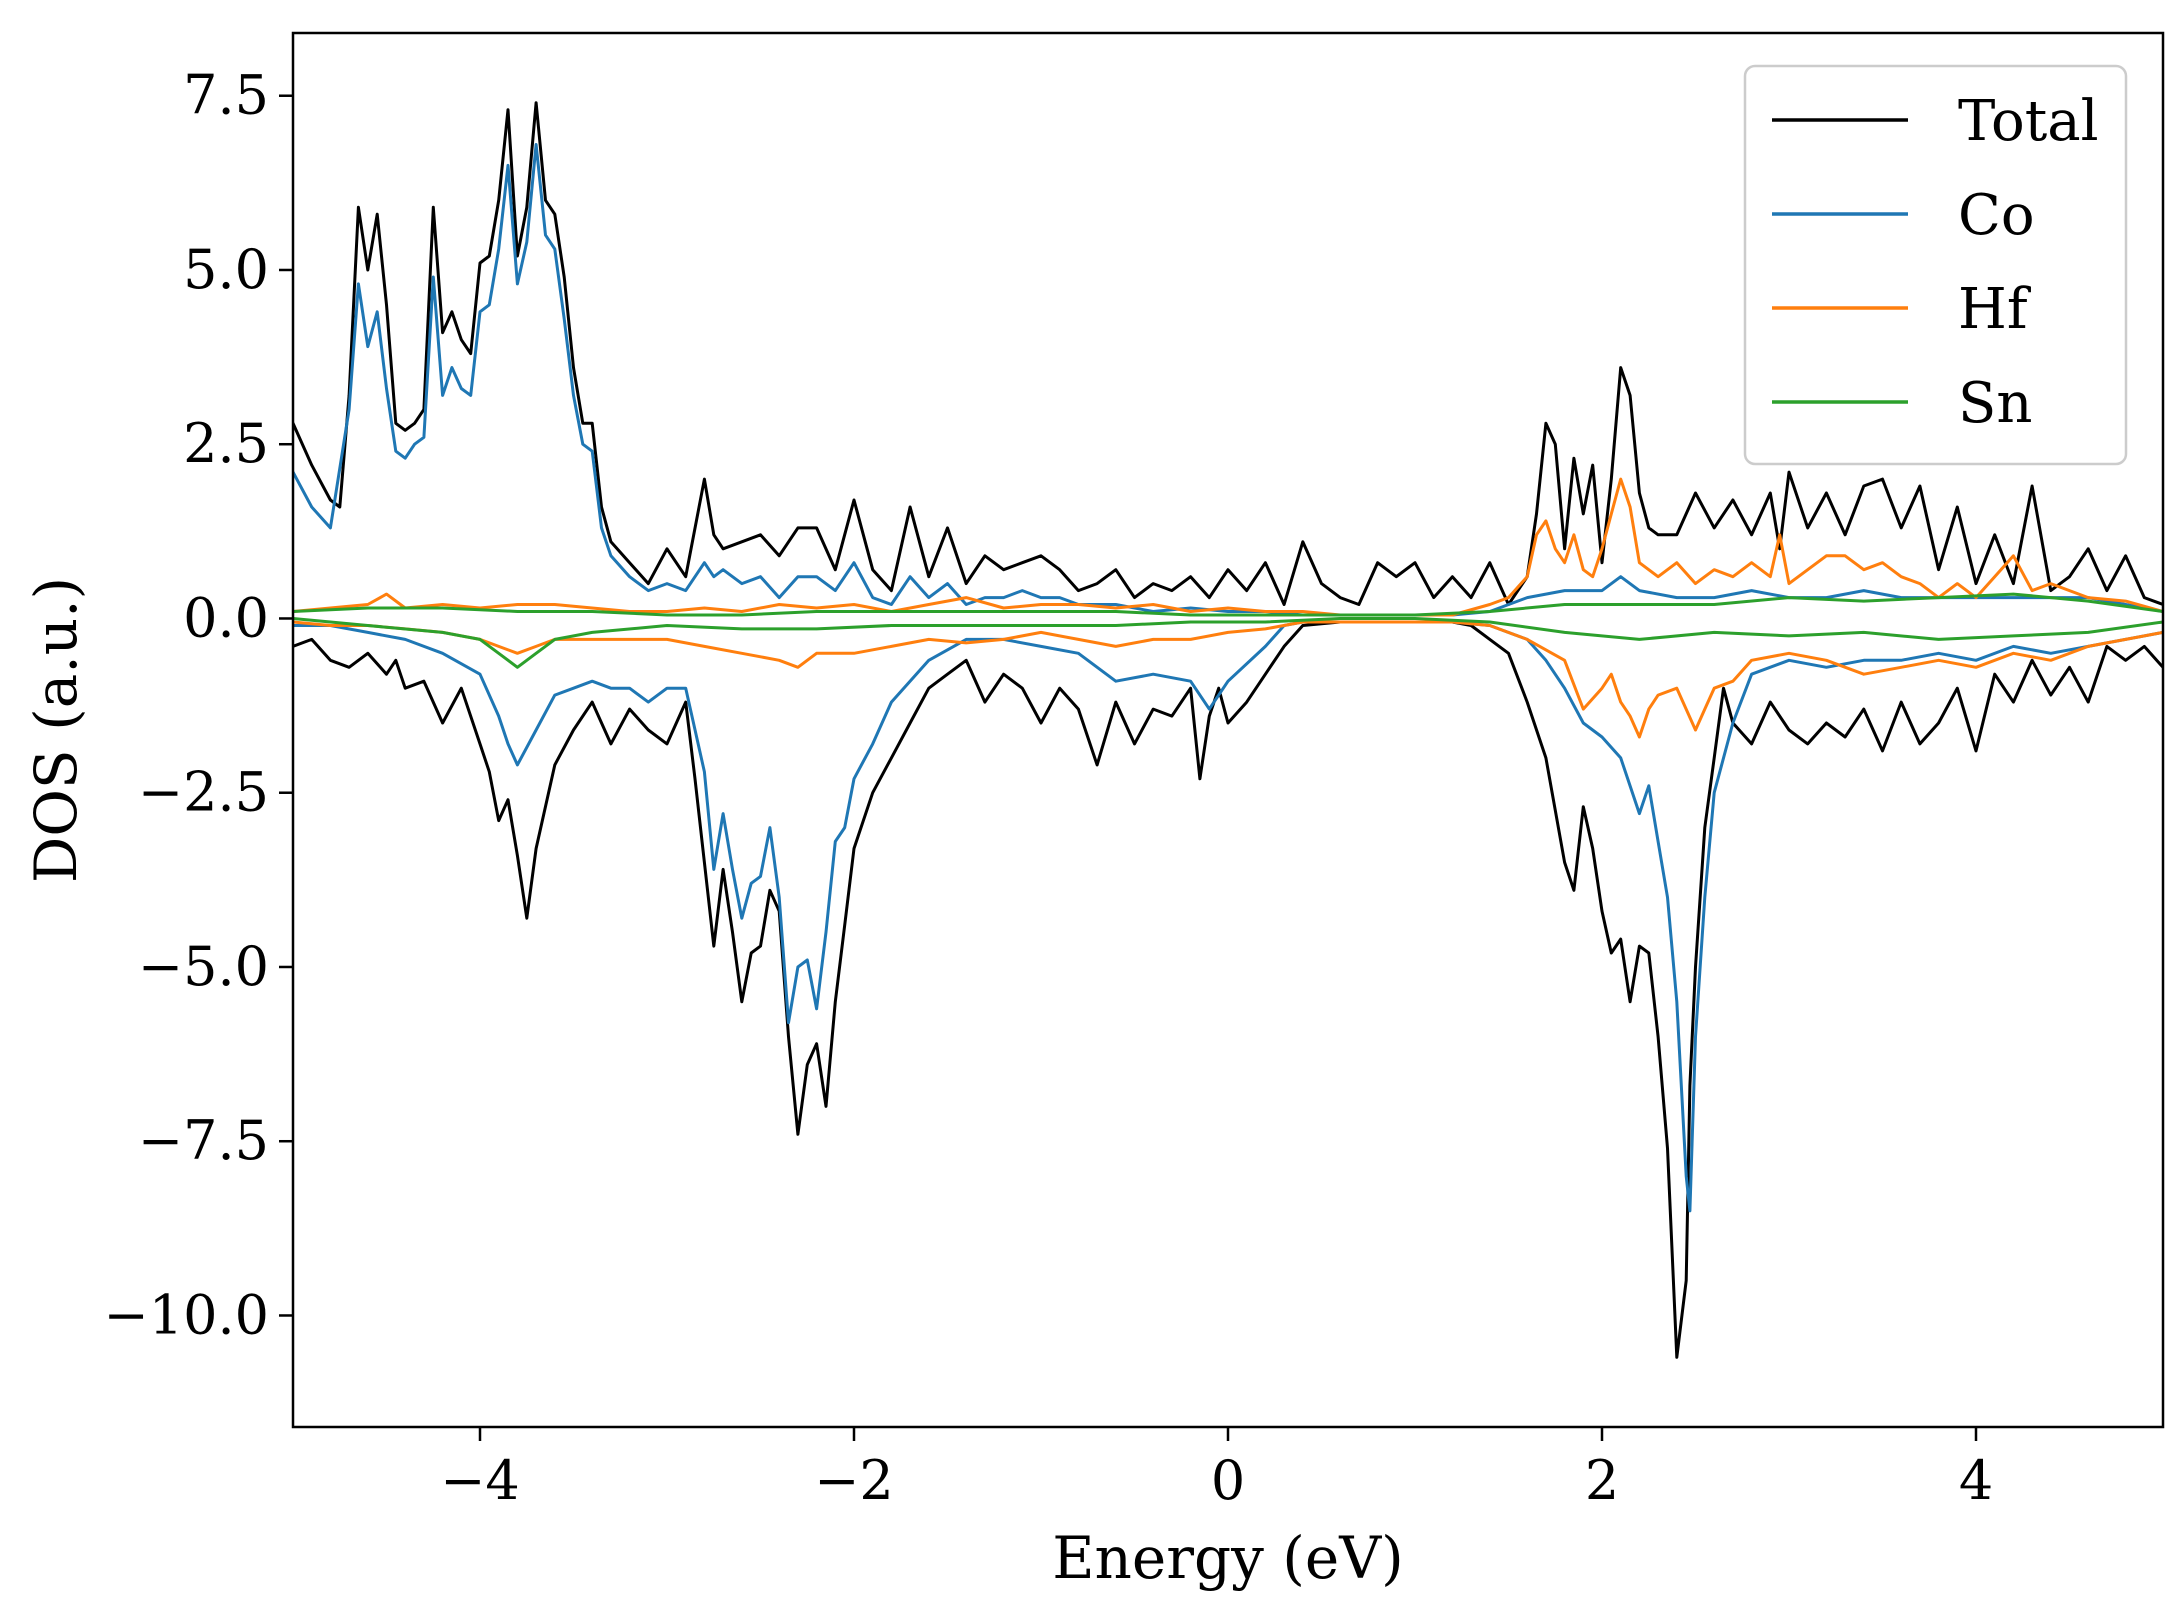  Describe the element at coordinates (1602, 1480) in the screenshot. I see `x-tick-label: 2` at that location.